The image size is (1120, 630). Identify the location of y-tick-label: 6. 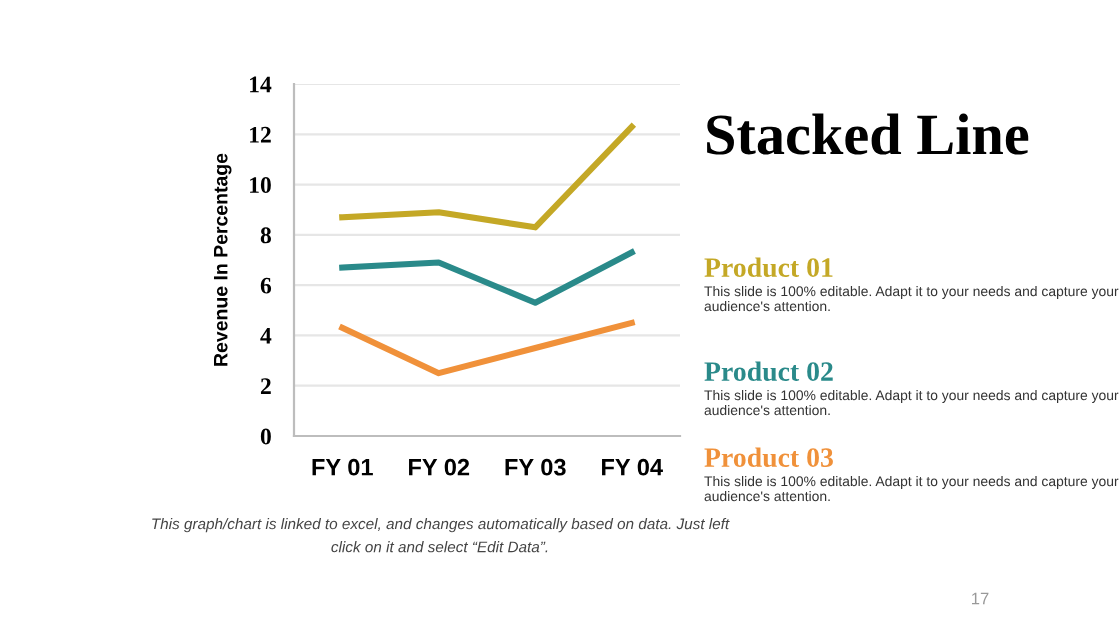
(266, 285).